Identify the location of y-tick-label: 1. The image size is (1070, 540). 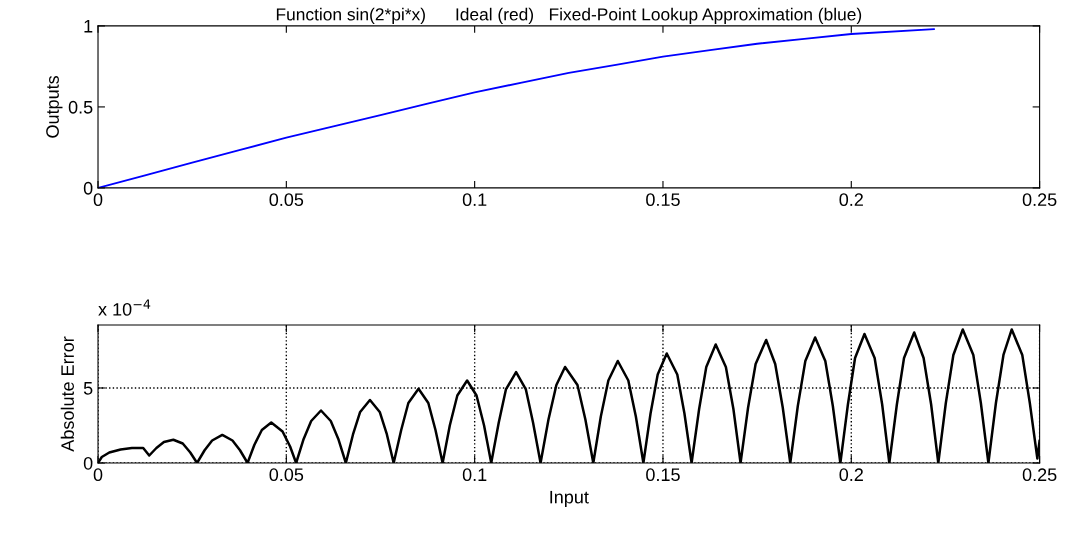
(88, 26).